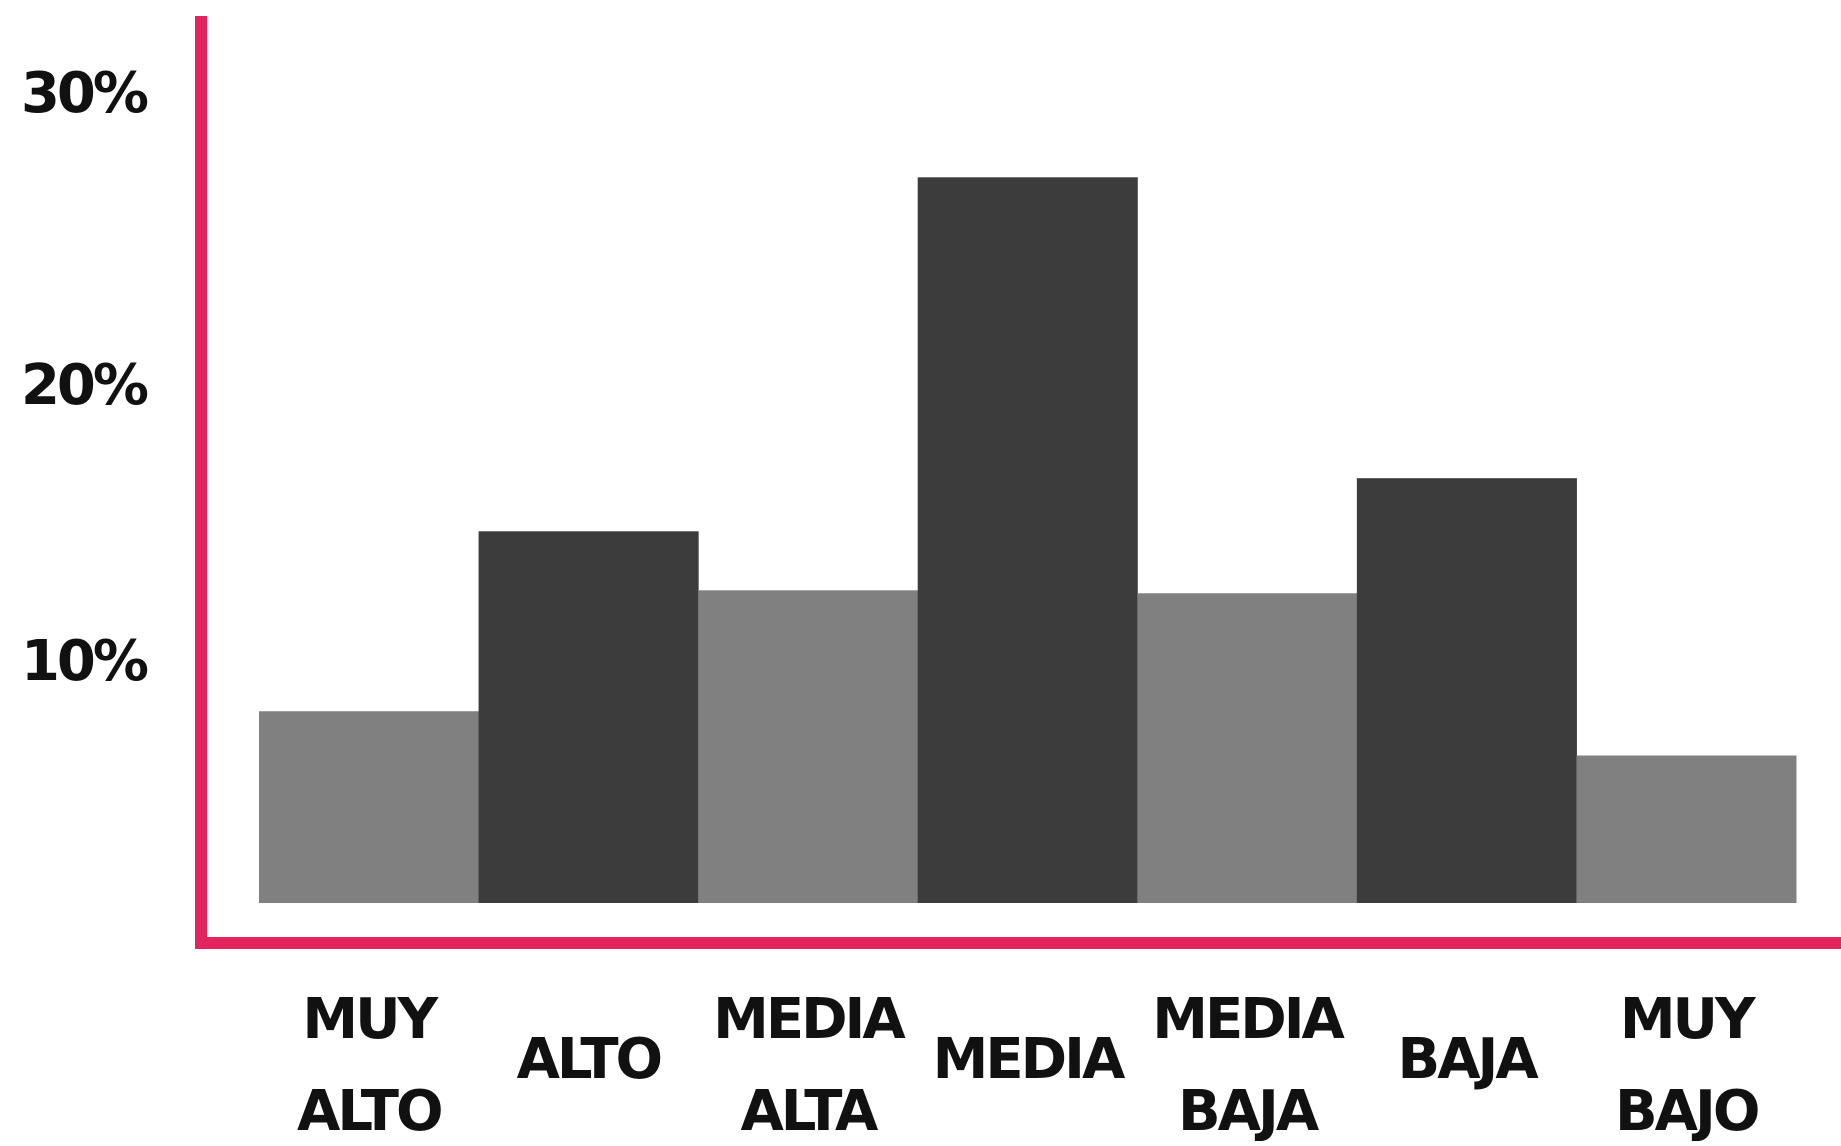 This screenshot has height=1146, width=1841. I want to click on x-category-label: MEDIA BAJA, so click(1248, 1064).